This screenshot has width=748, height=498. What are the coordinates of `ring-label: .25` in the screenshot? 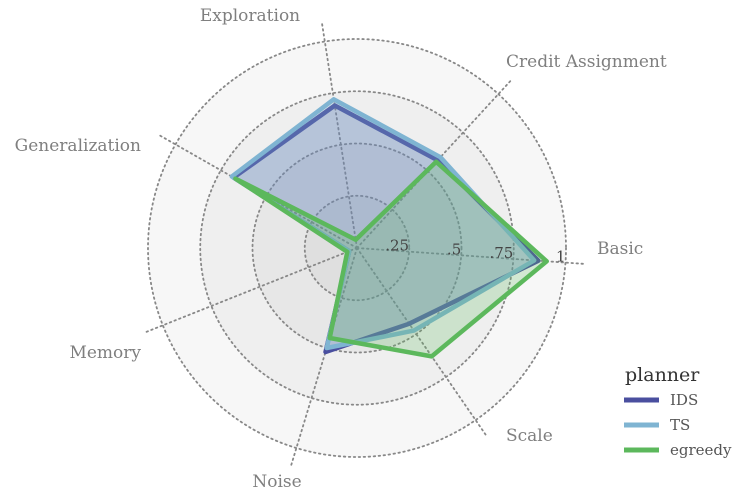 It's located at (397, 246).